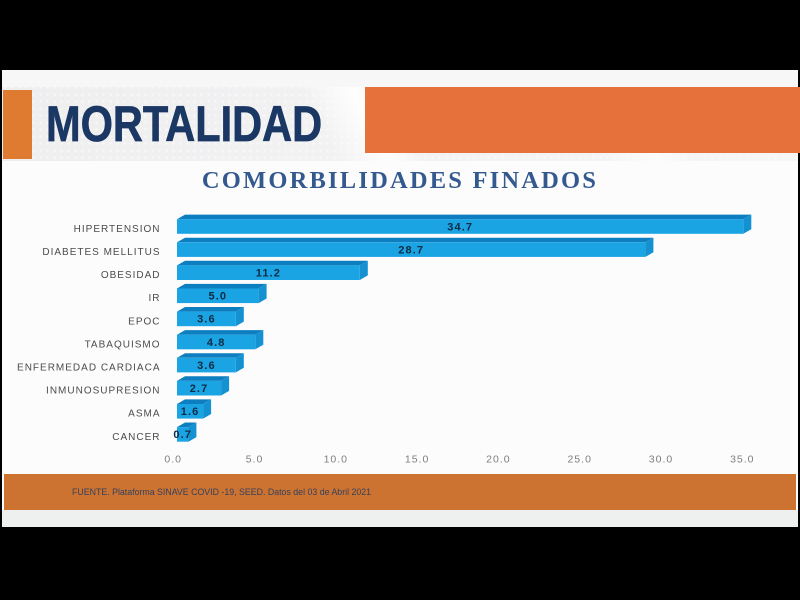  What do you see at coordinates (661, 460) in the screenshot?
I see `svg-text: 30.0` at bounding box center [661, 460].